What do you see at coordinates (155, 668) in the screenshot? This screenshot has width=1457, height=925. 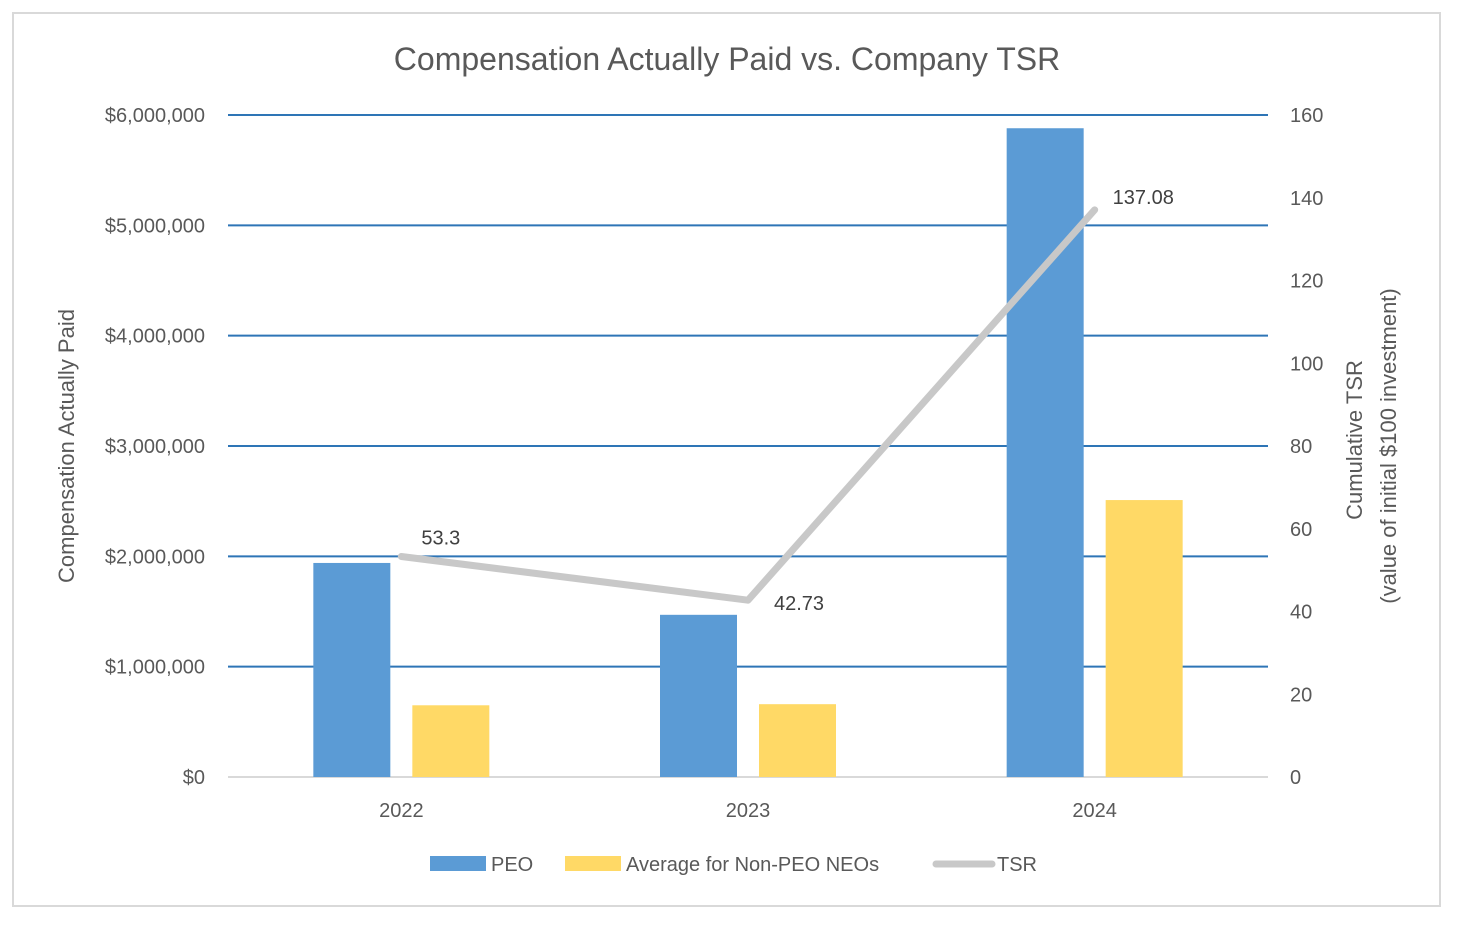 I see `y-tick-label: $1,000,000` at bounding box center [155, 668].